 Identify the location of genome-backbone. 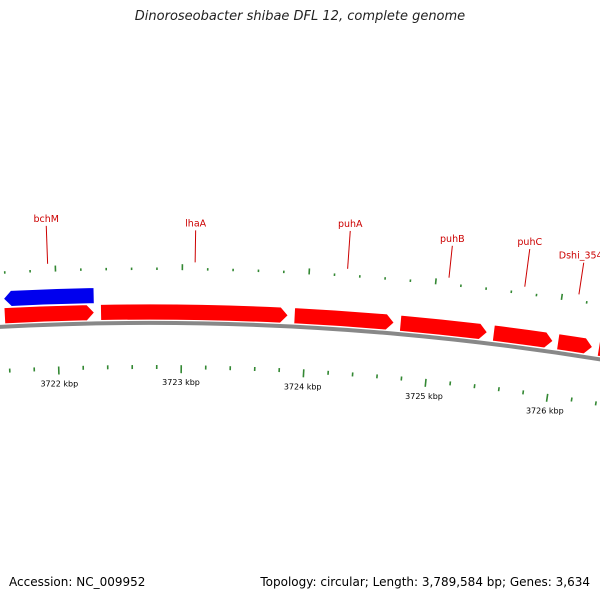
(300, 341).